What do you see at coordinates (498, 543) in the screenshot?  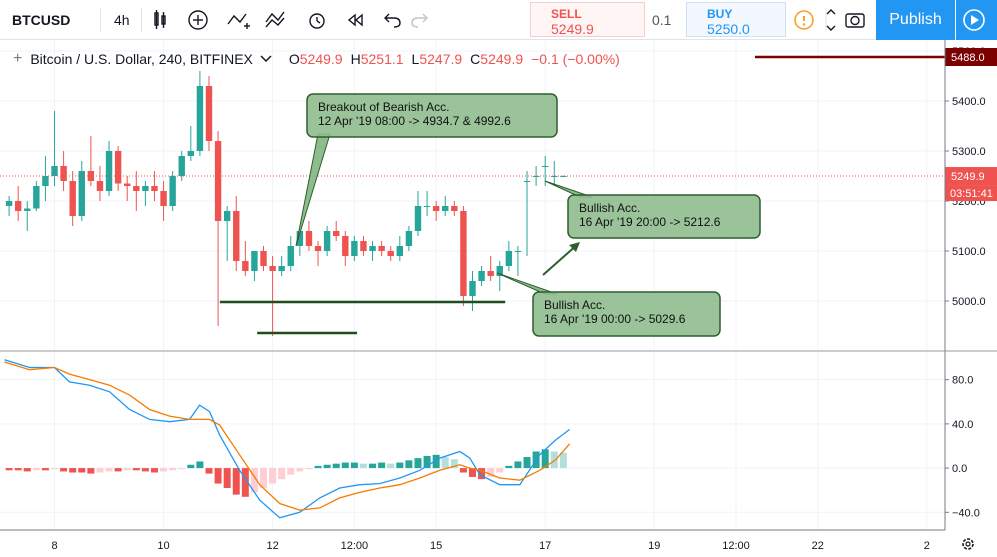 I see `time-axis-bg` at bounding box center [498, 543].